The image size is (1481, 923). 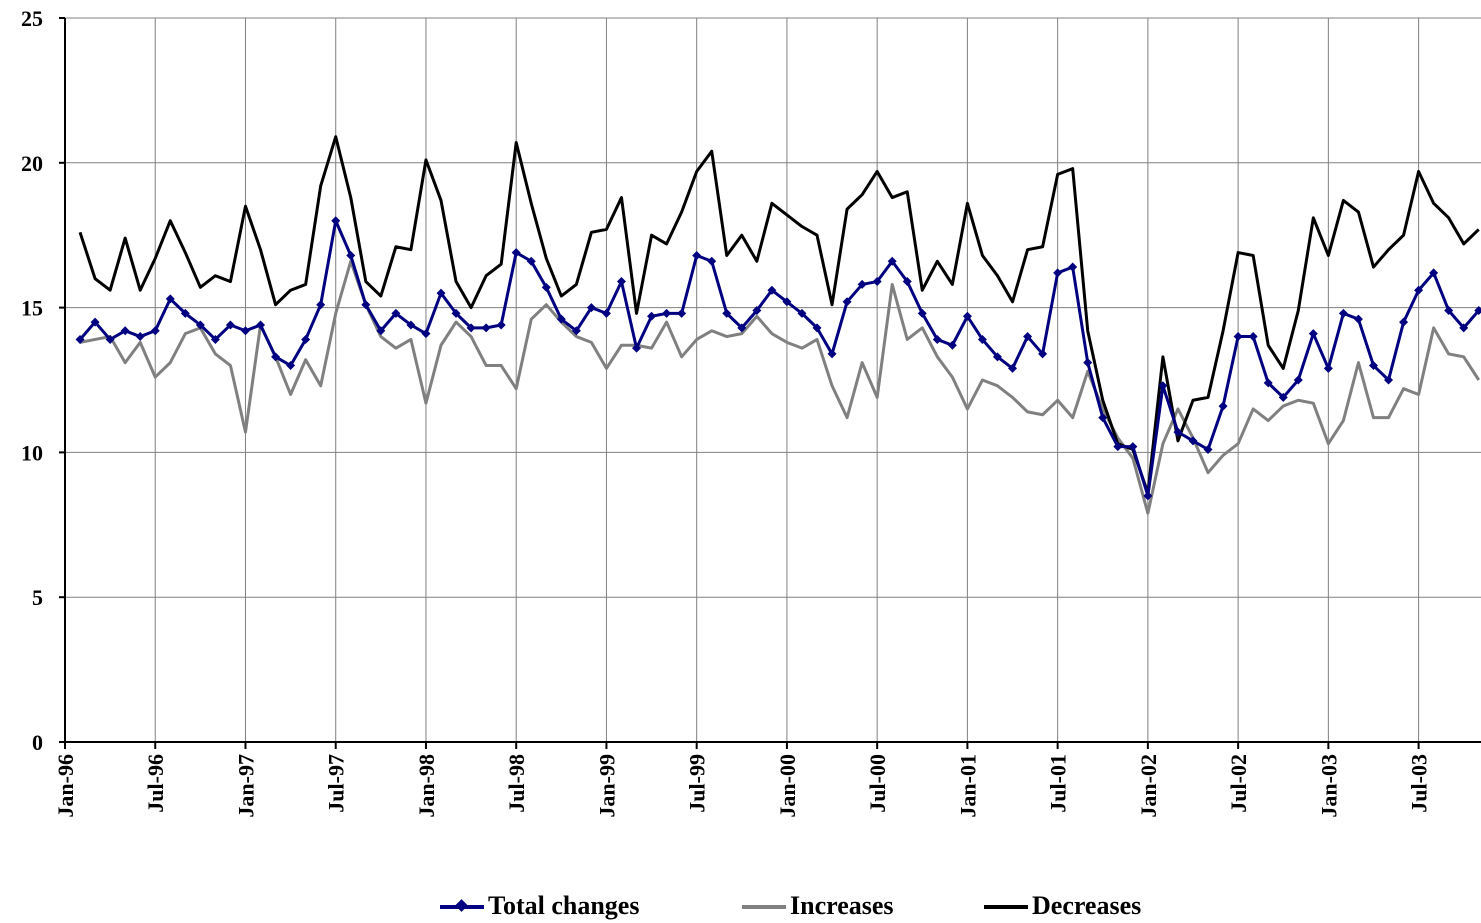 What do you see at coordinates (564, 905) in the screenshot?
I see `legend-label-total-changes: Total changes` at bounding box center [564, 905].